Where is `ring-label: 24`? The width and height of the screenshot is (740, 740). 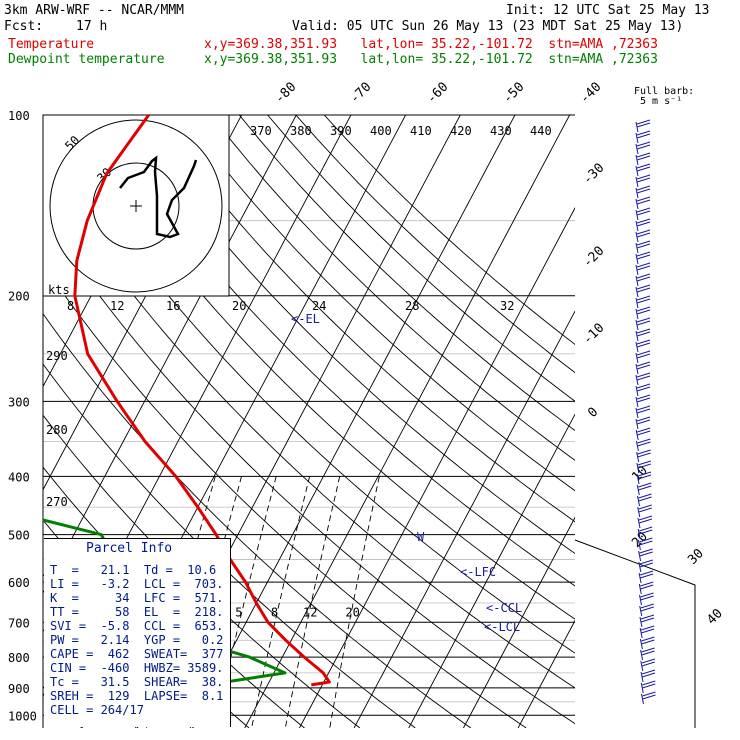
ring-label: 24 is located at coordinates (319, 306).